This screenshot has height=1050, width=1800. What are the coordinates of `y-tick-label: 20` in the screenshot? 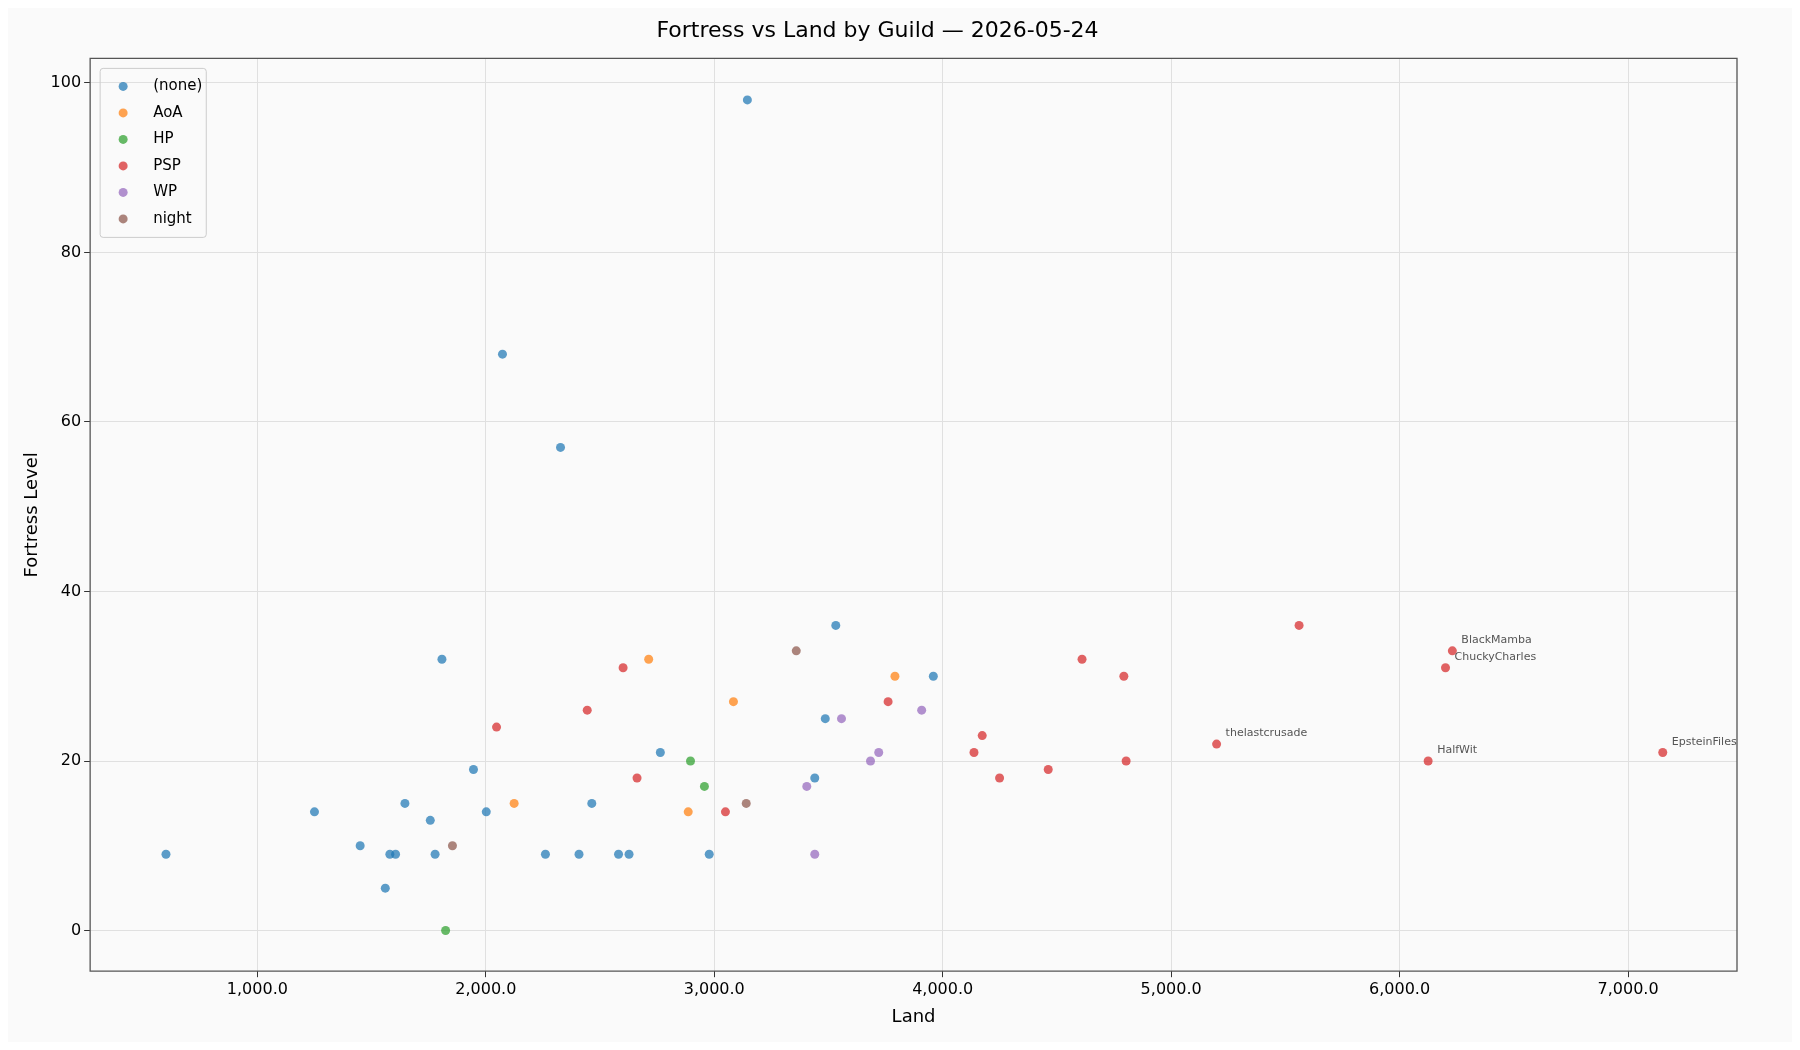 It's located at (71, 760).